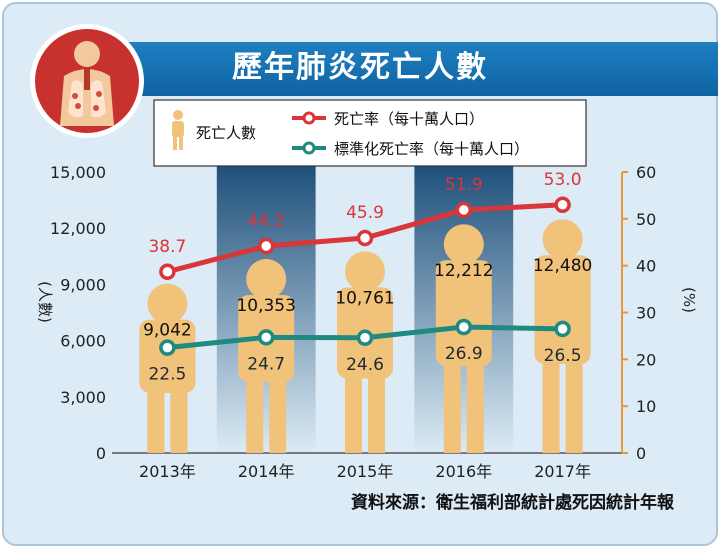  What do you see at coordinates (167, 247) in the screenshot?
I see `death-rate-data-label: 38.7` at bounding box center [167, 247].